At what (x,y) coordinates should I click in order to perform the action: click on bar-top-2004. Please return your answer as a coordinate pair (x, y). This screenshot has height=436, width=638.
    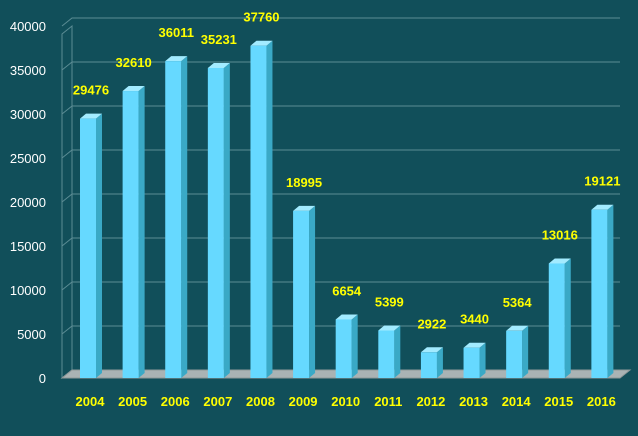
    Looking at the image, I should click on (91, 116).